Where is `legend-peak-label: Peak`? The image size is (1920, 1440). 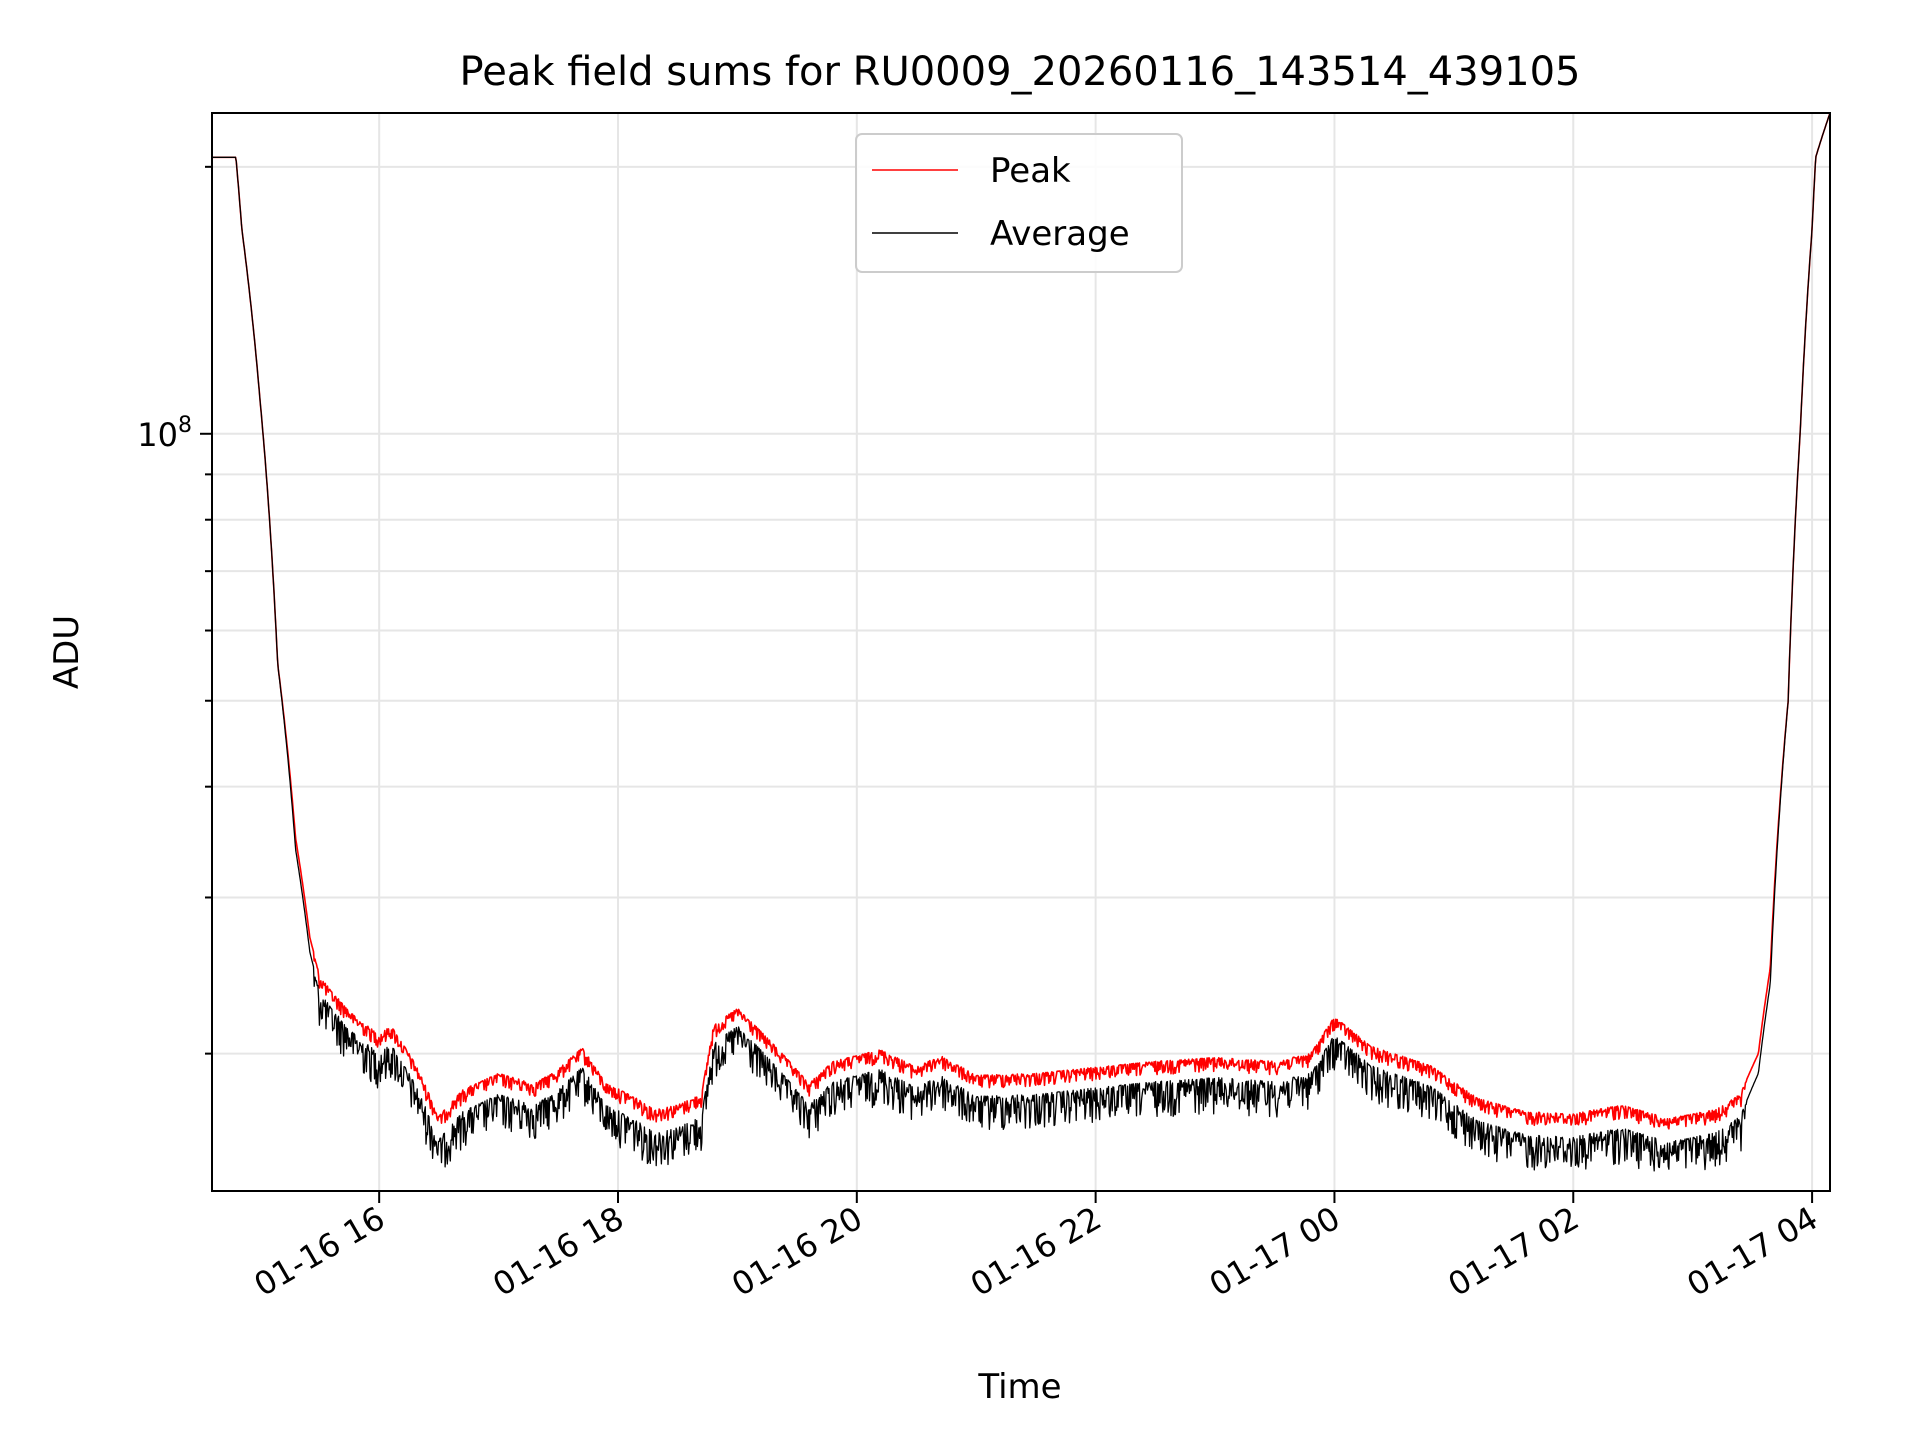
legend-peak-label: Peak is located at coordinates (1030, 171).